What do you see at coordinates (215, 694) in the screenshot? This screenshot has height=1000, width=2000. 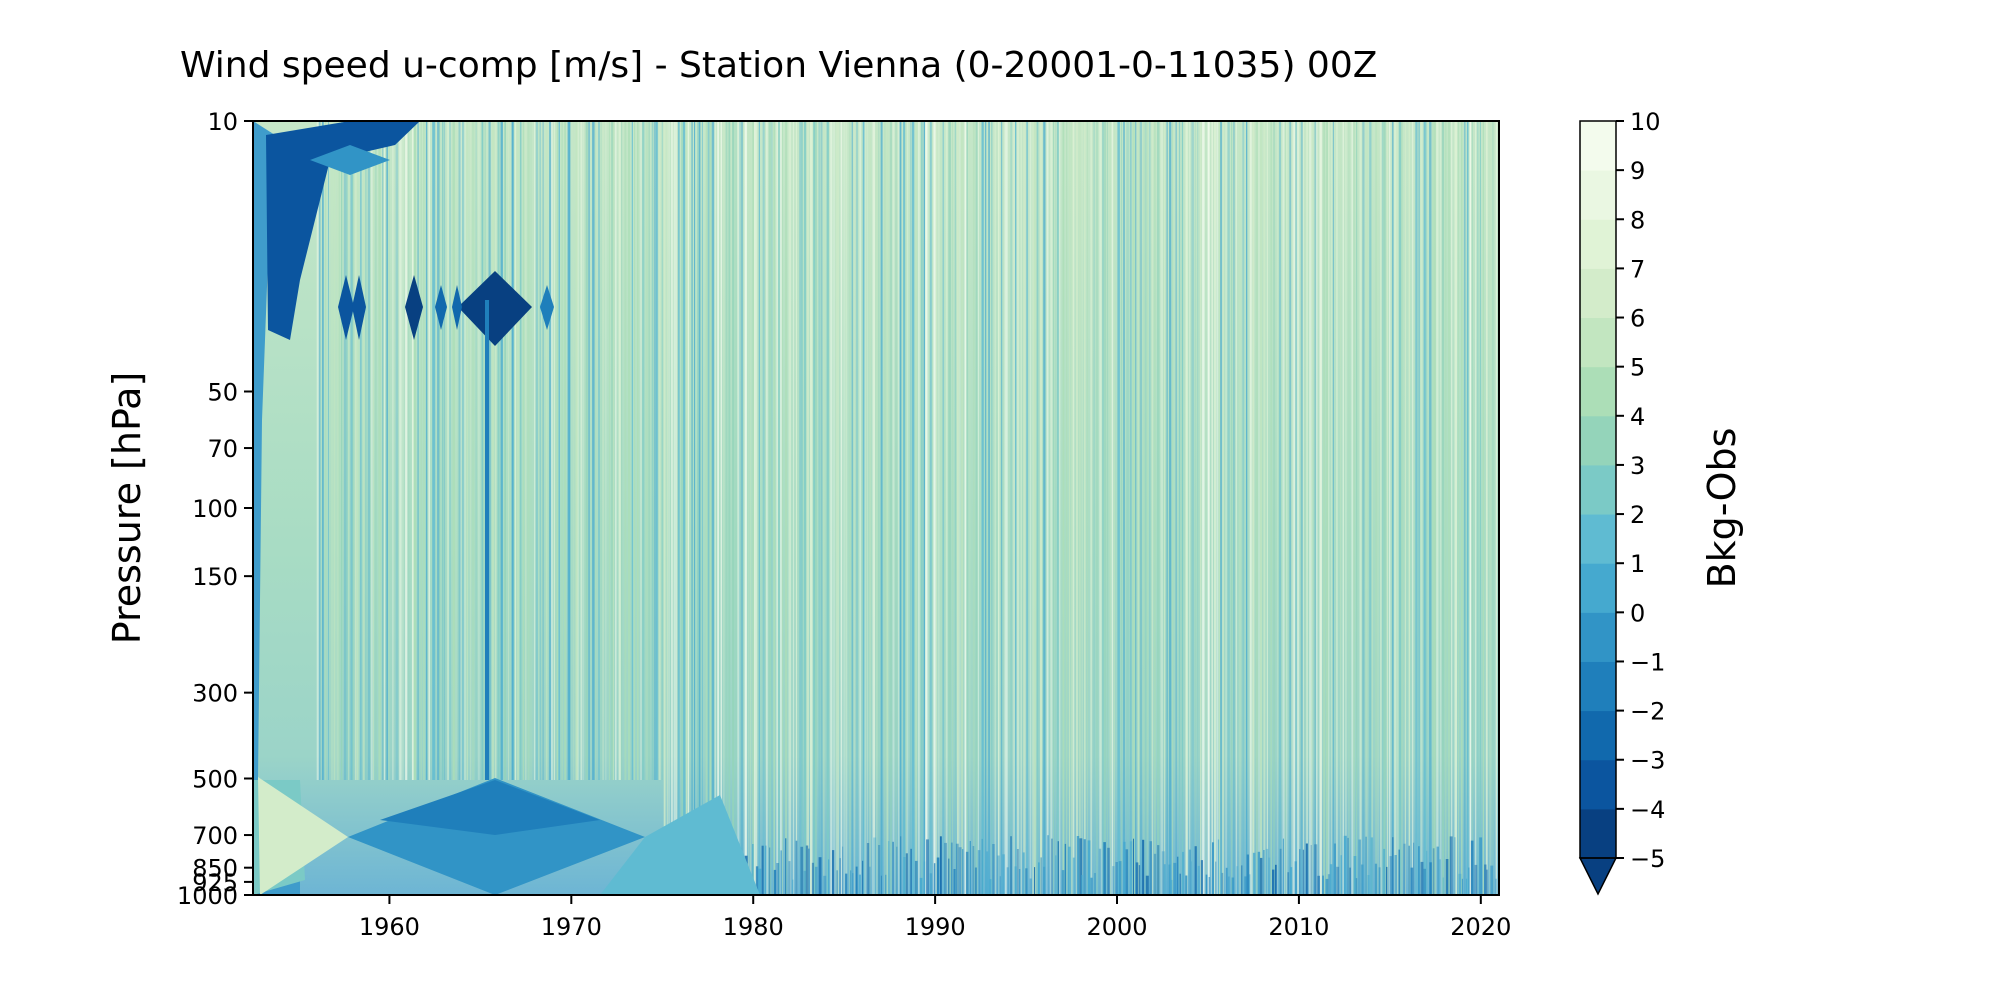 I see `y-tick-label-300: 300` at bounding box center [215, 694].